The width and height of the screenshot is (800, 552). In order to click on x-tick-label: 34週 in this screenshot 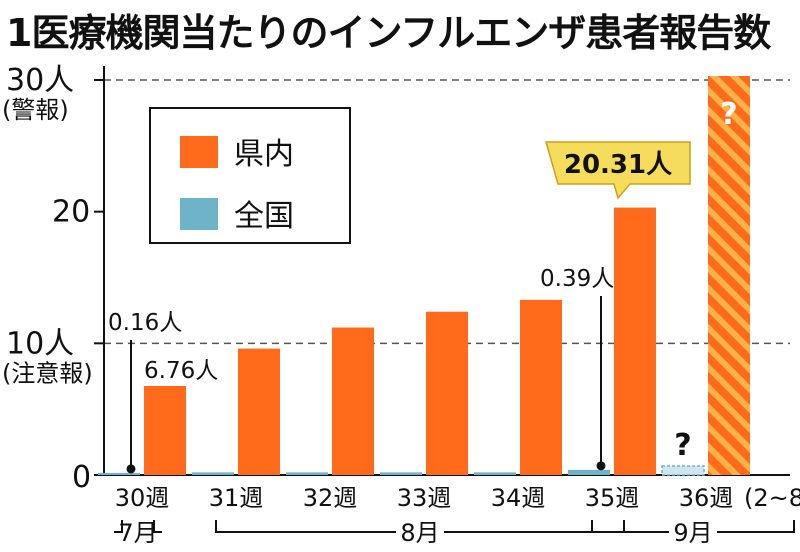, I will do `click(518, 498)`.